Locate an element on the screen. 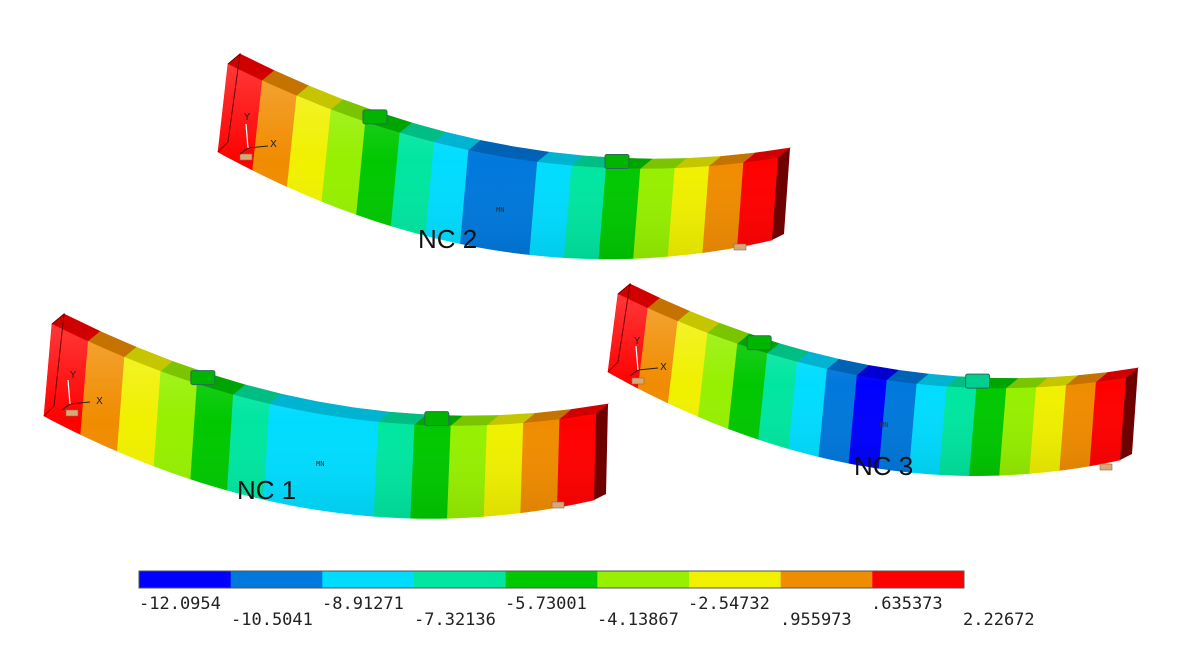  legend-value-3: -7.32136 is located at coordinates (455, 620).